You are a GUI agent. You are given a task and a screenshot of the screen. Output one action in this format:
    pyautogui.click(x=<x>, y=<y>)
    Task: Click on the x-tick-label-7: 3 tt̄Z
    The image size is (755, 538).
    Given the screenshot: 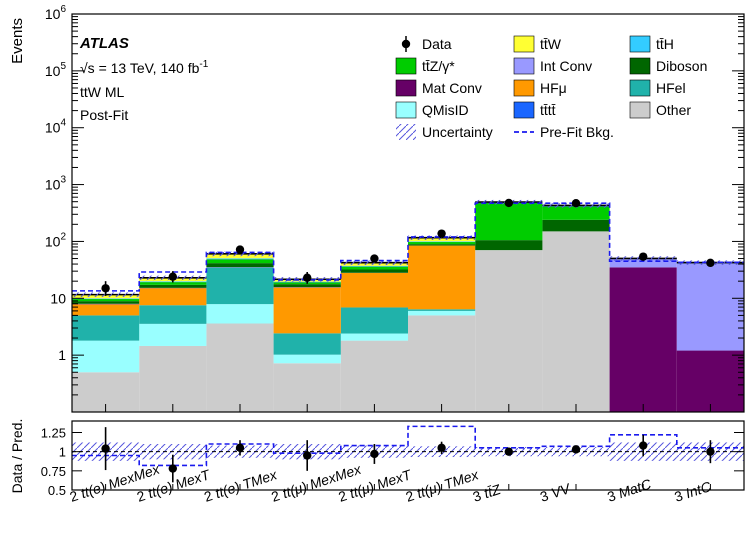 What is the action you would take?
    pyautogui.click(x=487, y=493)
    